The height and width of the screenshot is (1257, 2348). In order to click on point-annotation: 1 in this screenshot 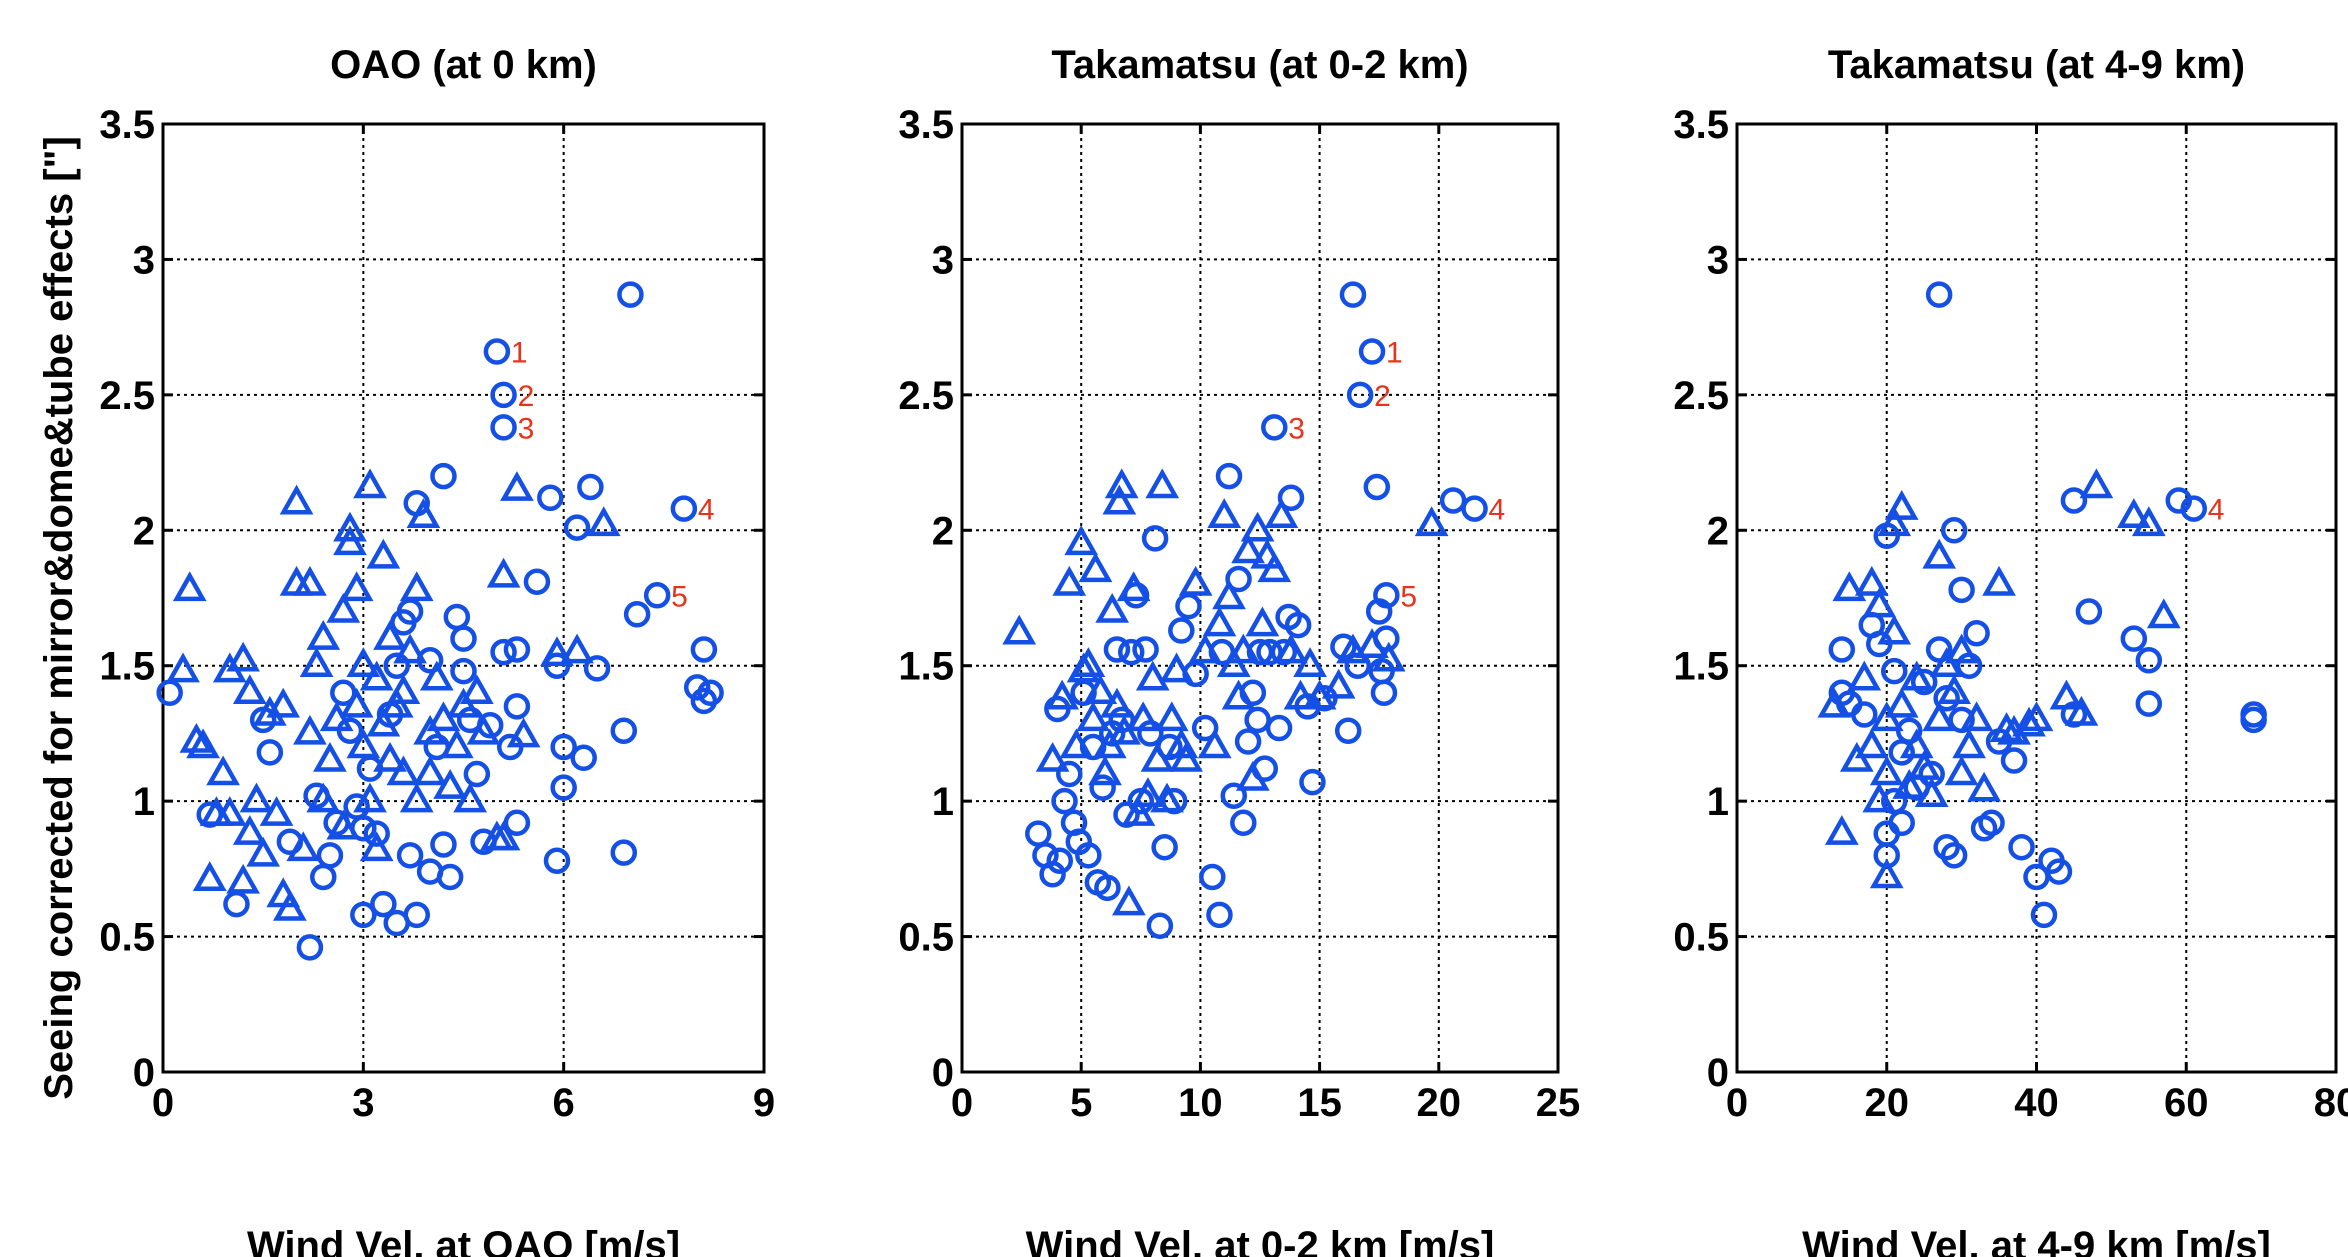, I will do `click(1394, 353)`.